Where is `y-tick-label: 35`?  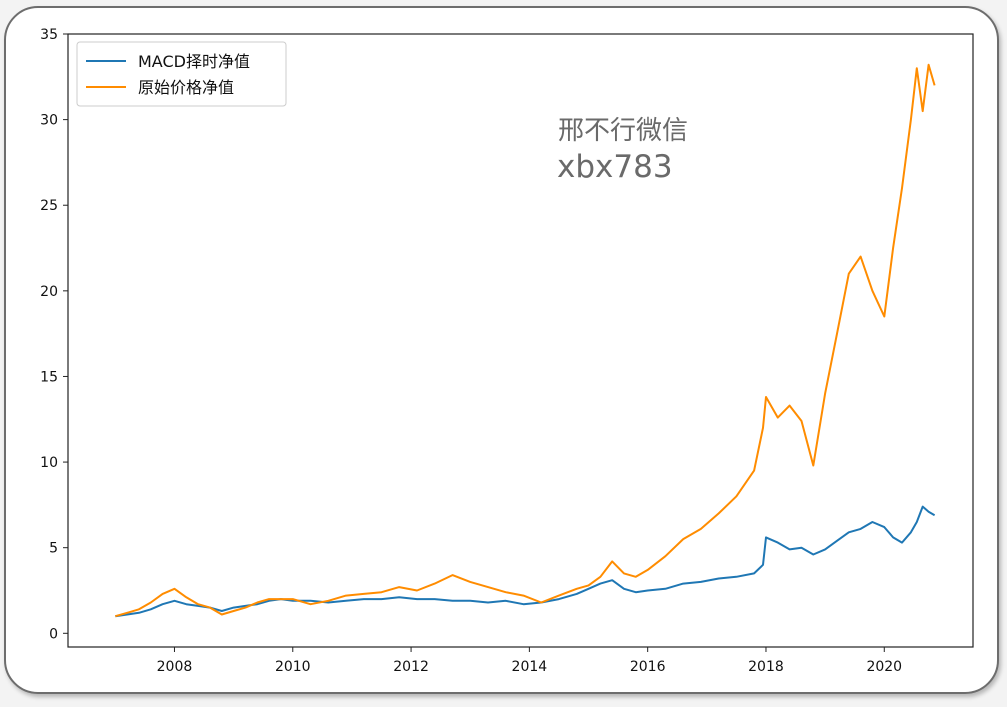
y-tick-label: 35 is located at coordinates (49, 35).